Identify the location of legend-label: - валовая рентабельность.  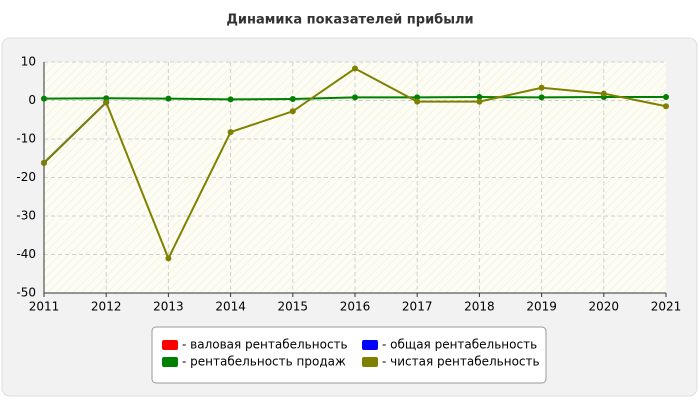
(265, 345).